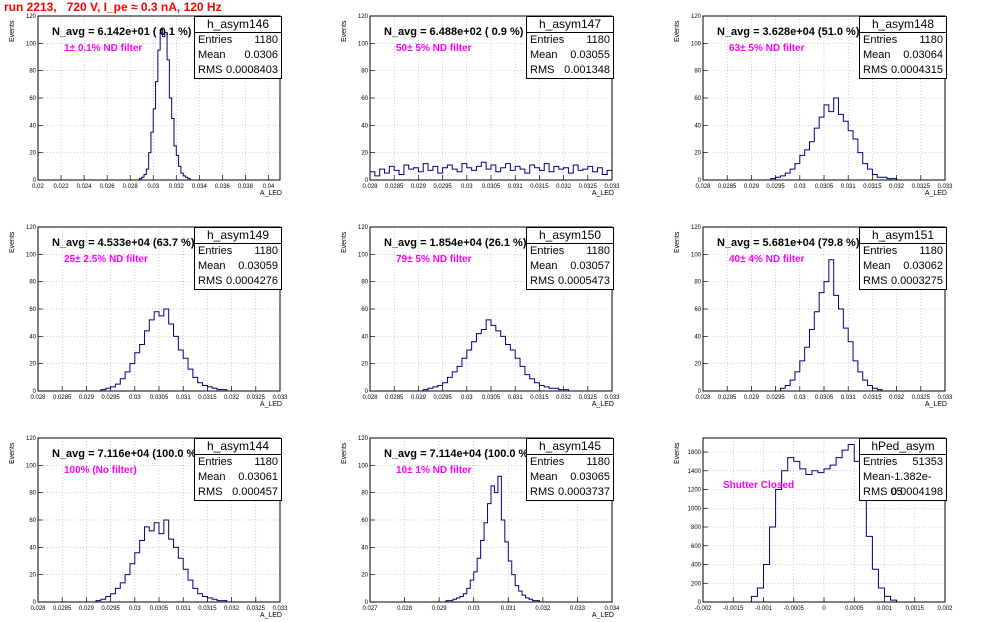  Describe the element at coordinates (210, 492) in the screenshot. I see `stats-key: RMS` at that location.